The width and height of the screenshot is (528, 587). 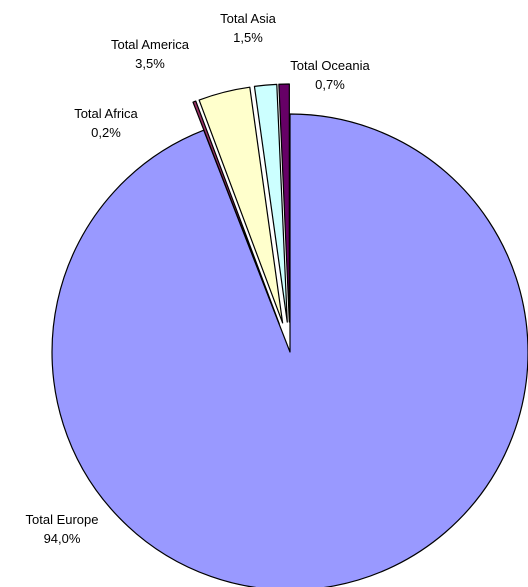 I want to click on data-label-name: Total America, so click(x=150, y=44).